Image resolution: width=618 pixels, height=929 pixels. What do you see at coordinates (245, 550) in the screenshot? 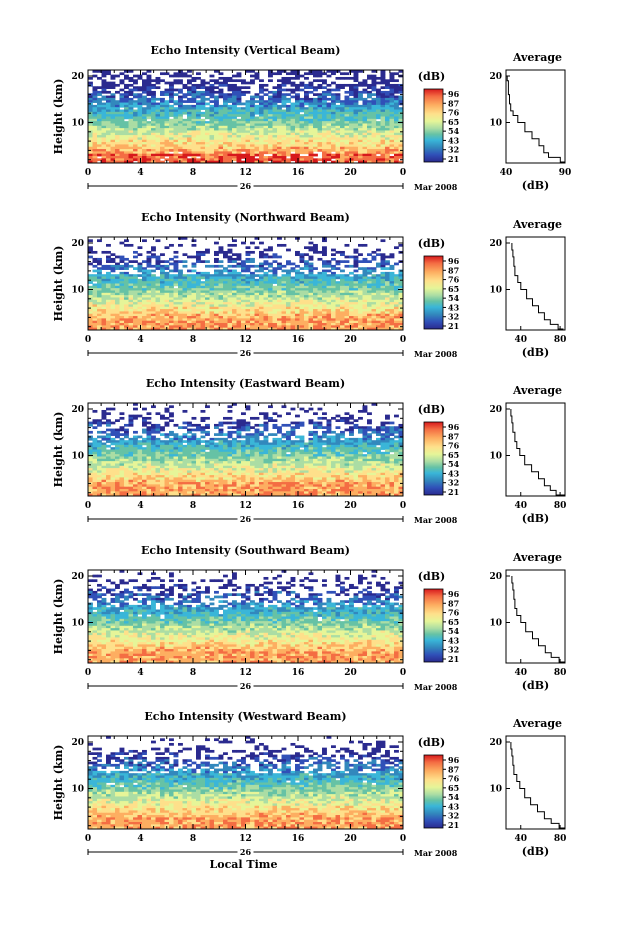
I see `panel-title: Echo Intensity (Southward Beam)` at bounding box center [245, 550].